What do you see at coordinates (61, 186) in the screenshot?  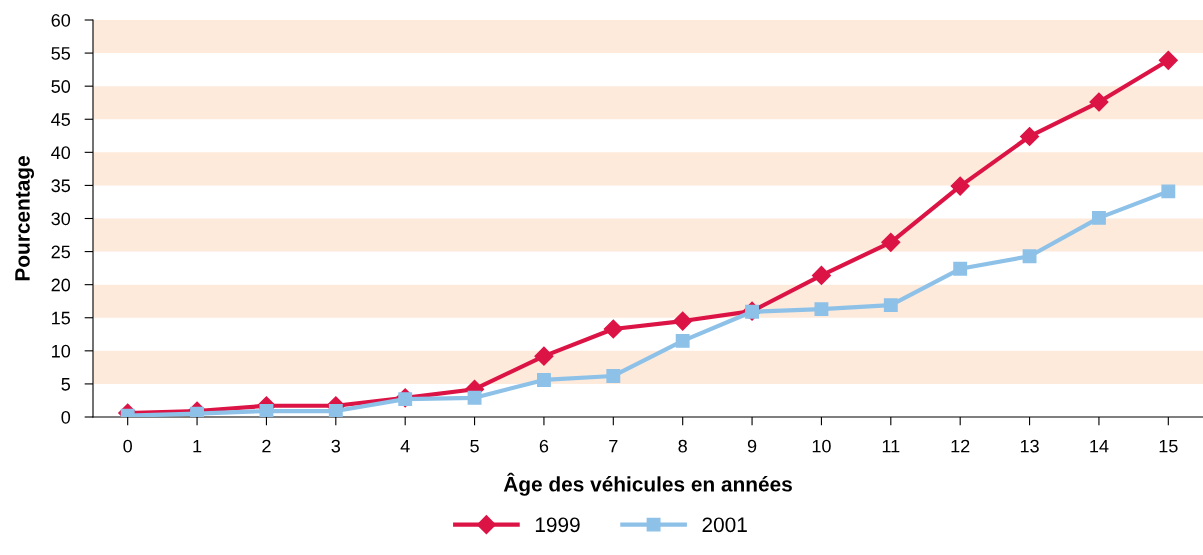 I see `y-tick-label: 35` at bounding box center [61, 186].